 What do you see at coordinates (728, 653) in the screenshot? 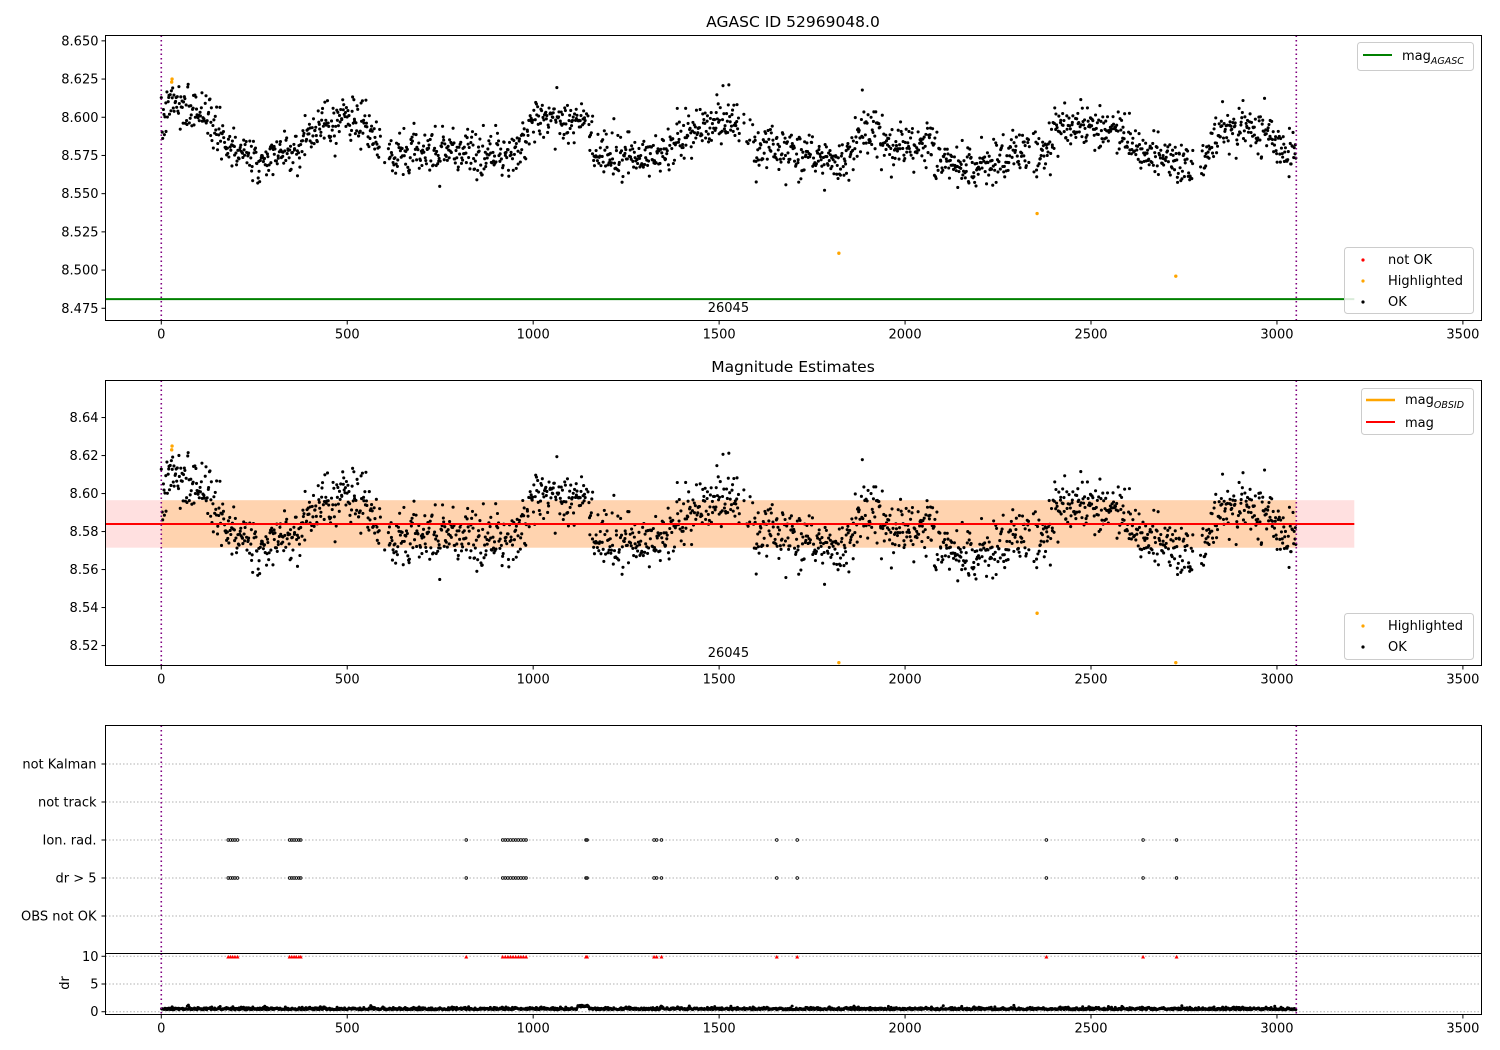
I see `panel-mag-obsid-label: 26045` at bounding box center [728, 653].